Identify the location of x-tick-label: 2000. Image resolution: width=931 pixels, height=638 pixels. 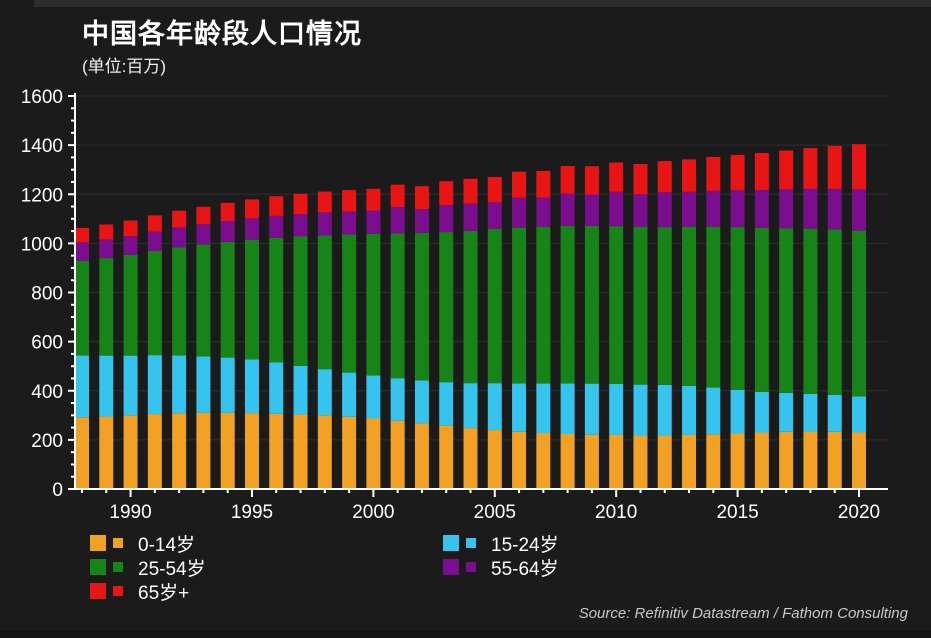
(373, 512).